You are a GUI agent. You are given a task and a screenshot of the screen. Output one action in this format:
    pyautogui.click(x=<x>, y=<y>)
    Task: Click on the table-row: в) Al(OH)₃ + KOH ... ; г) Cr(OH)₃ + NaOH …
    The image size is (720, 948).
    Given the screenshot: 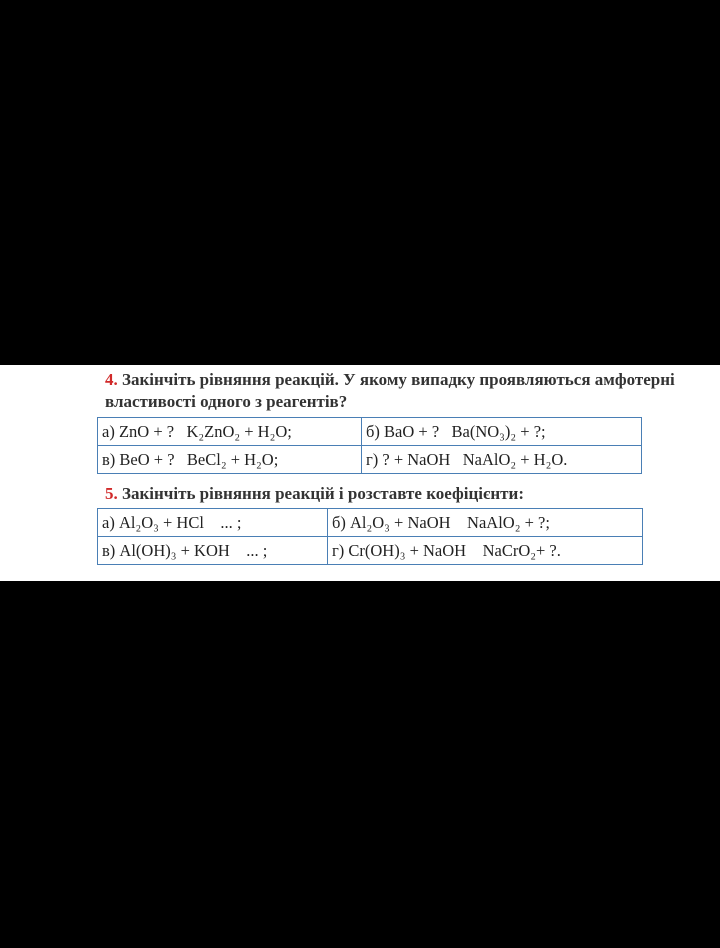 What is the action you would take?
    pyautogui.click(x=370, y=550)
    